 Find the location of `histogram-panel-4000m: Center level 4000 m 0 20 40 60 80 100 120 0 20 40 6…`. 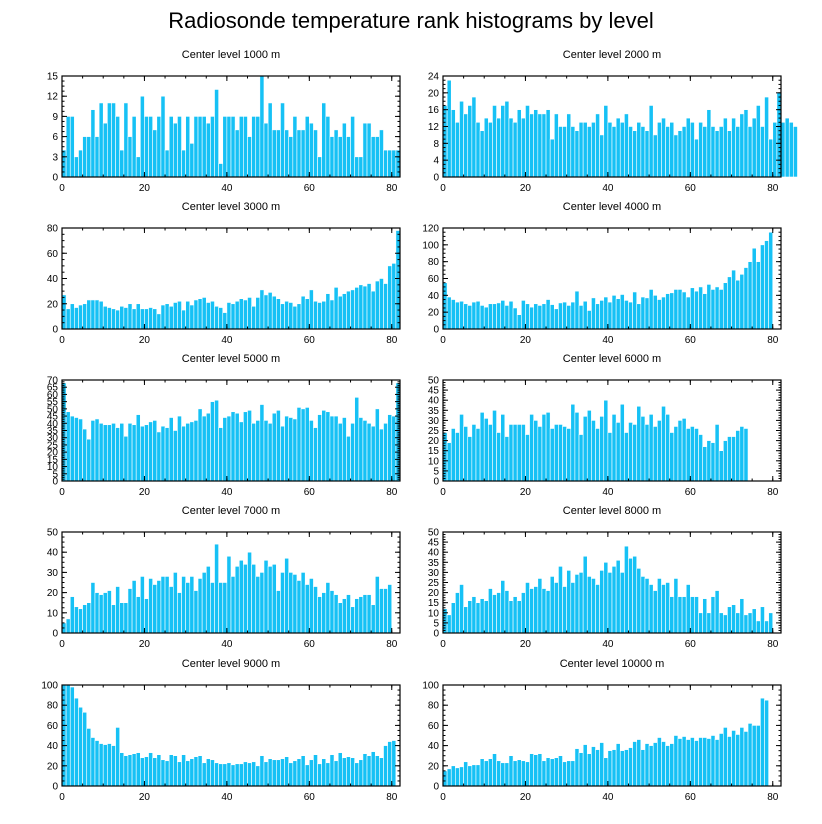

histogram-panel-4000m: Center level 4000 m 0 20 40 60 80 100 120 0 20 40 6… is located at coordinates (602, 273).